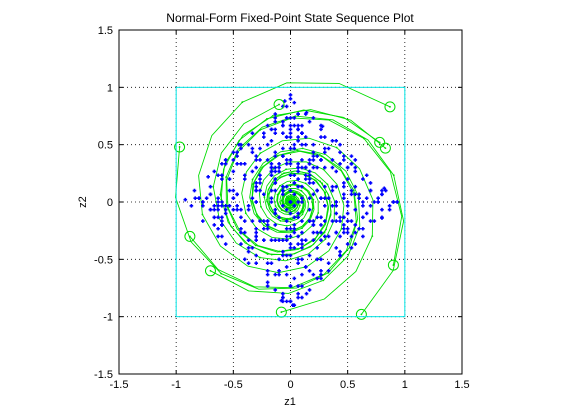 Image resolution: width=561 pixels, height=420 pixels. What do you see at coordinates (210, 271) in the screenshot?
I see `start-point-marker` at bounding box center [210, 271].